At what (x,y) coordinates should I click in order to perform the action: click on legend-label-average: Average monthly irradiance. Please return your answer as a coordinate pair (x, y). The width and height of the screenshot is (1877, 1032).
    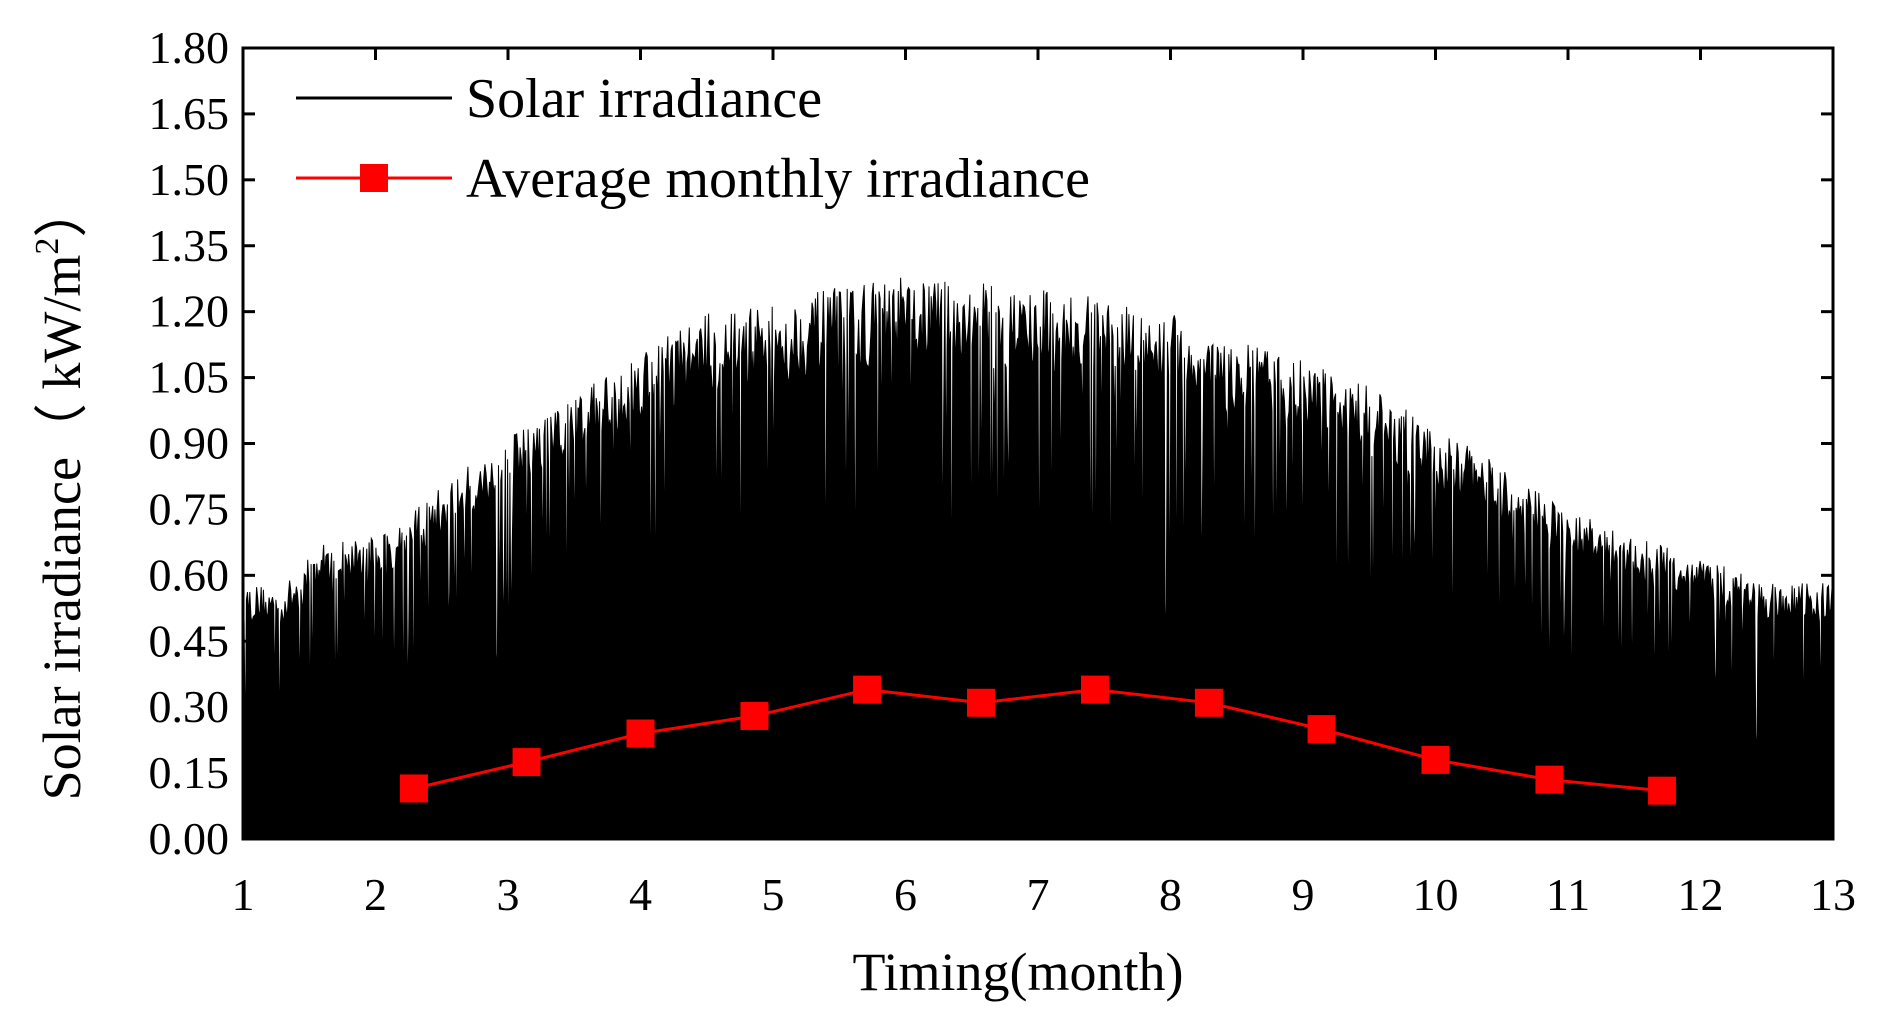
    Looking at the image, I should click on (778, 179).